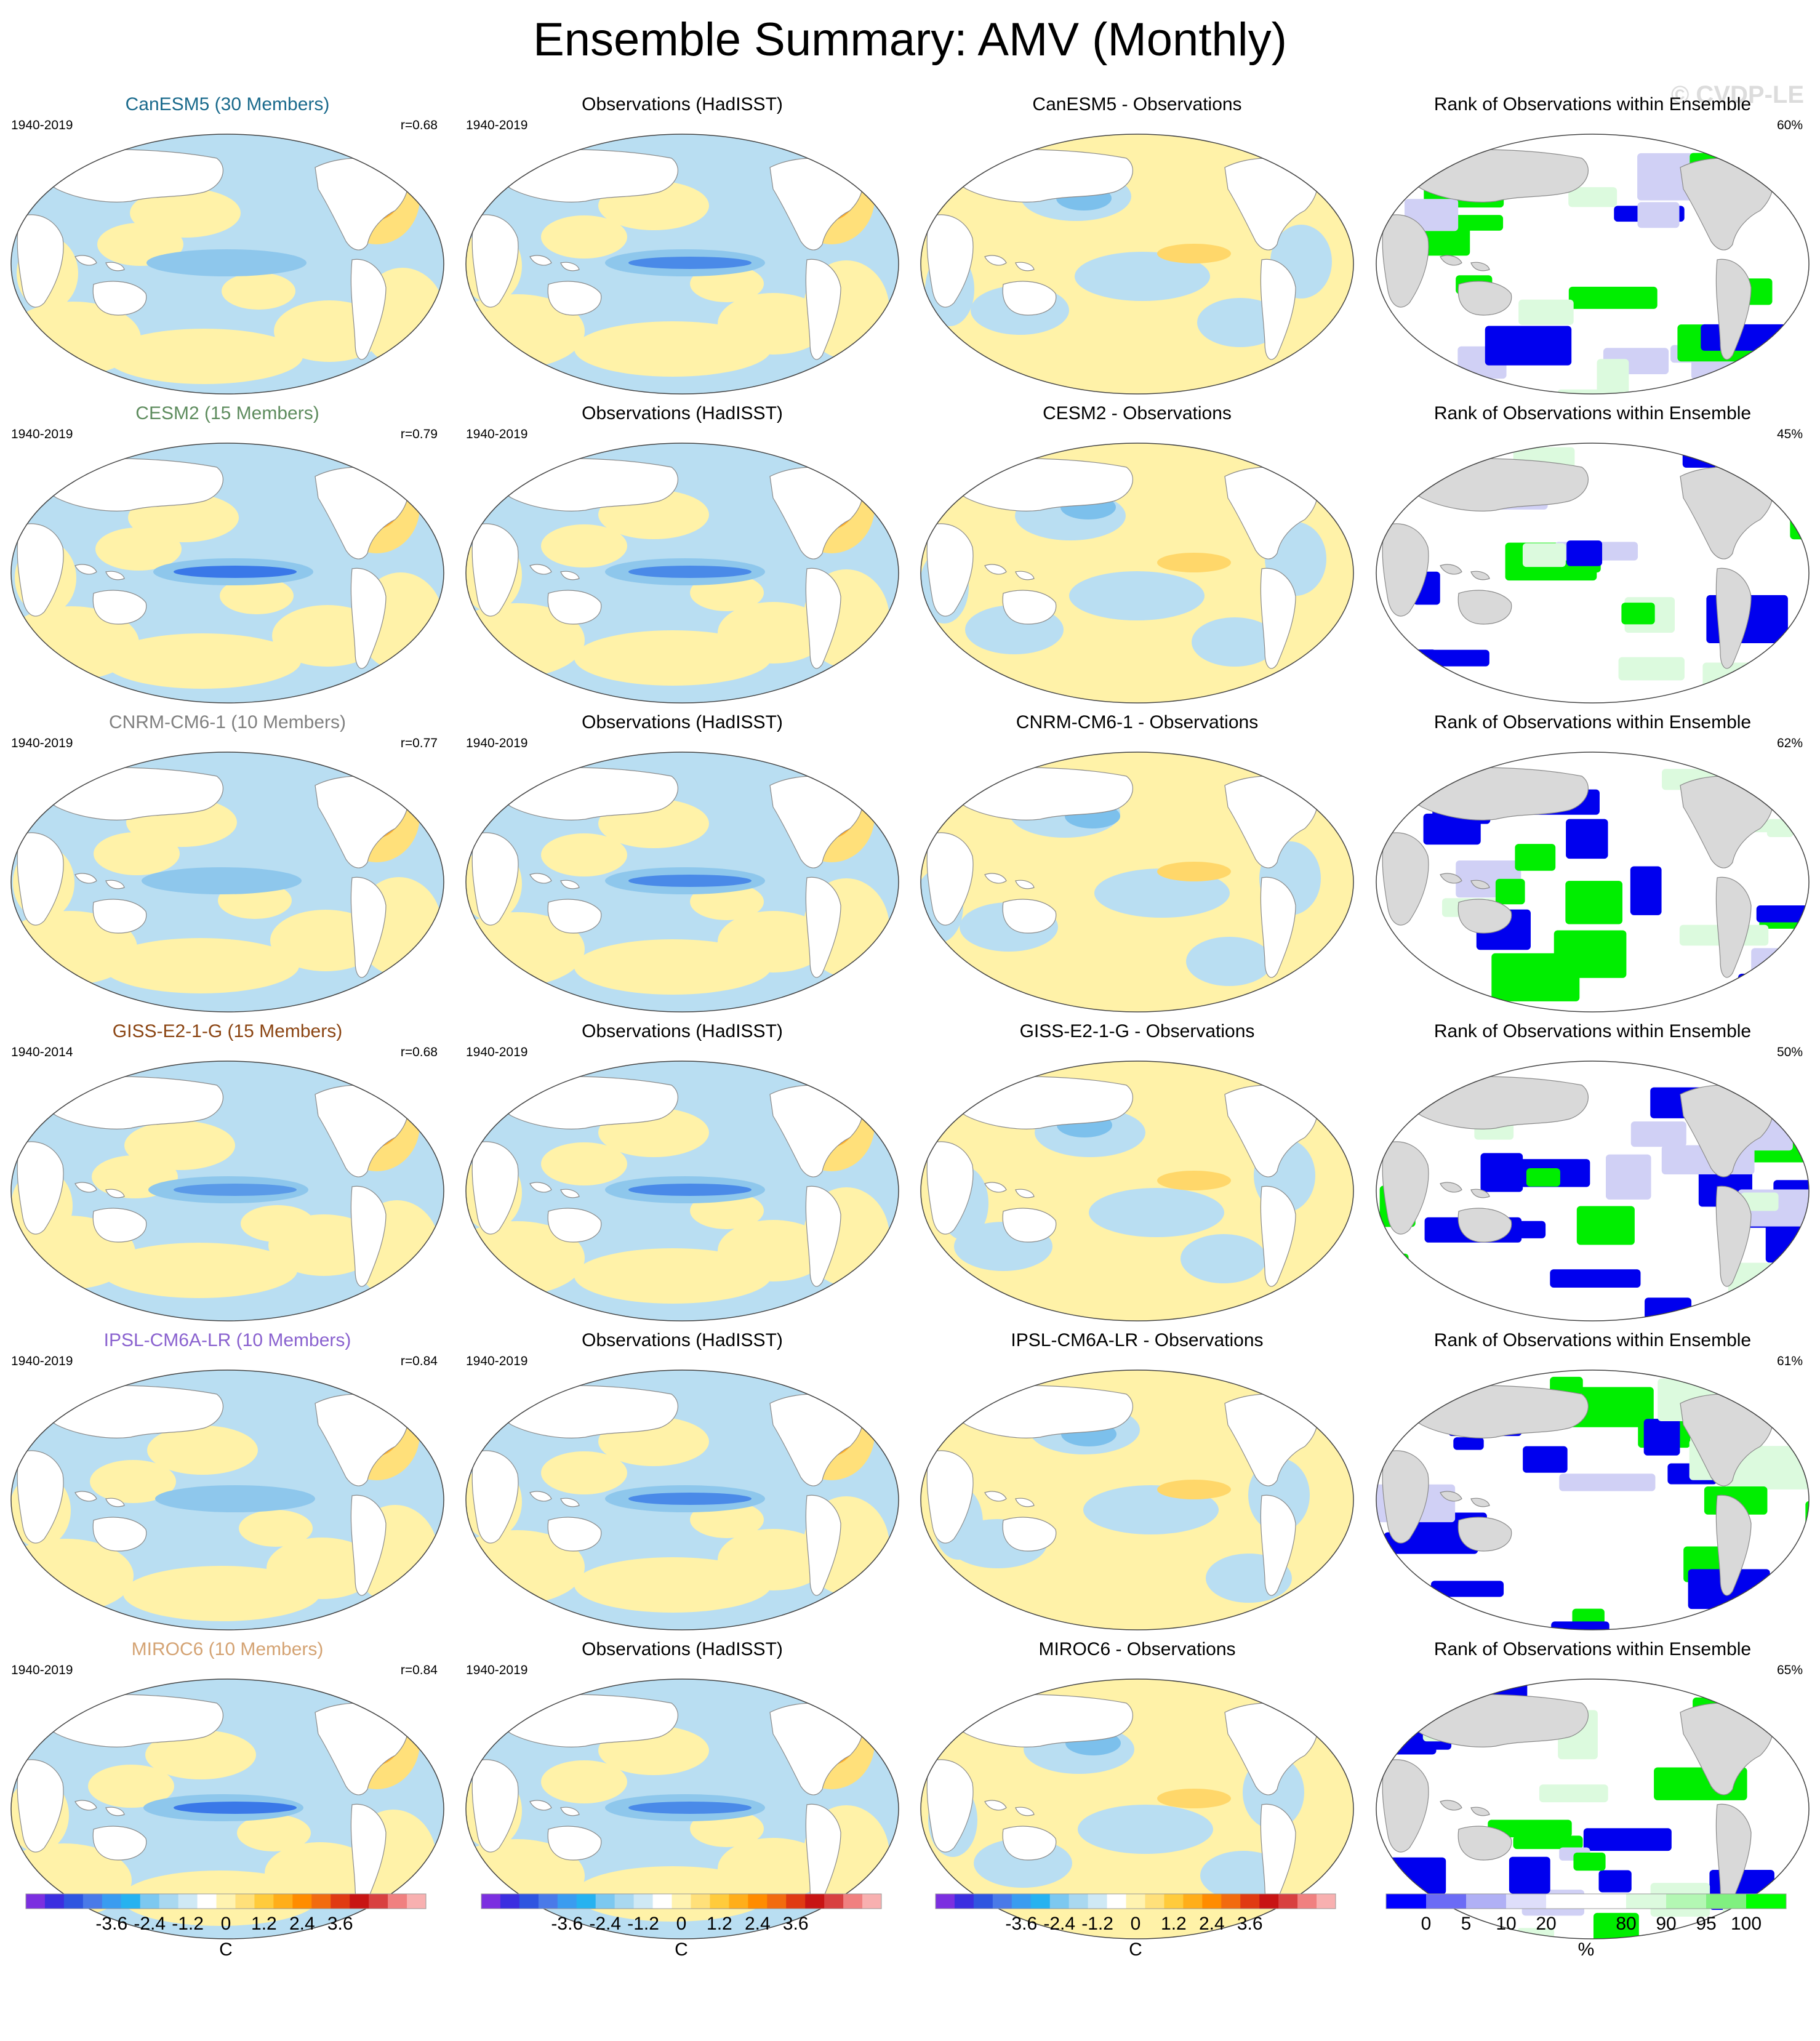 The width and height of the screenshot is (1820, 2041). I want to click on model-map, so click(227, 1191).